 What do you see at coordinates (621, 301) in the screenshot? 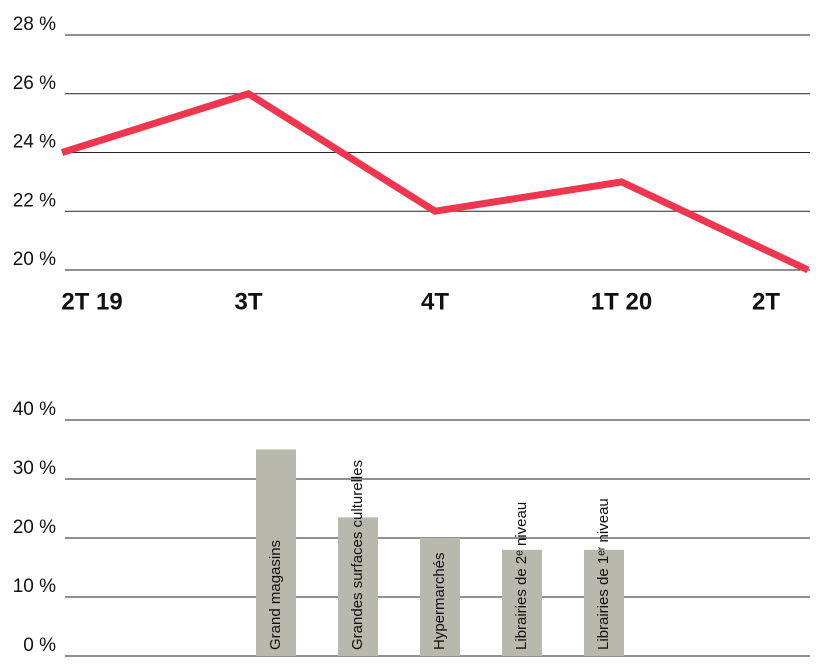
I see `x-tick-label: 1T 20` at bounding box center [621, 301].